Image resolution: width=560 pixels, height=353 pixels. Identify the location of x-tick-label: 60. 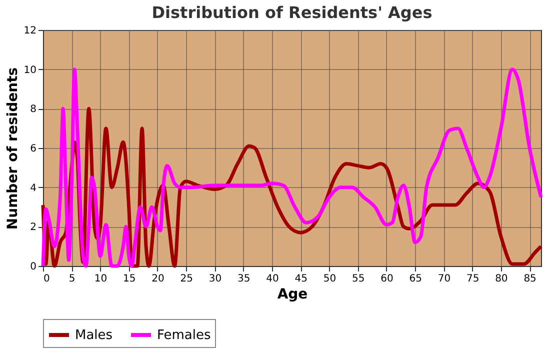
(387, 279).